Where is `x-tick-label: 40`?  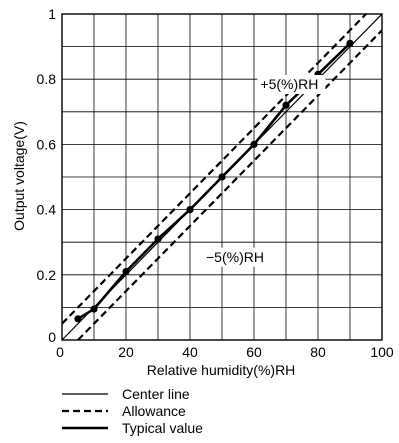
x-tick-label: 40 is located at coordinates (190, 352).